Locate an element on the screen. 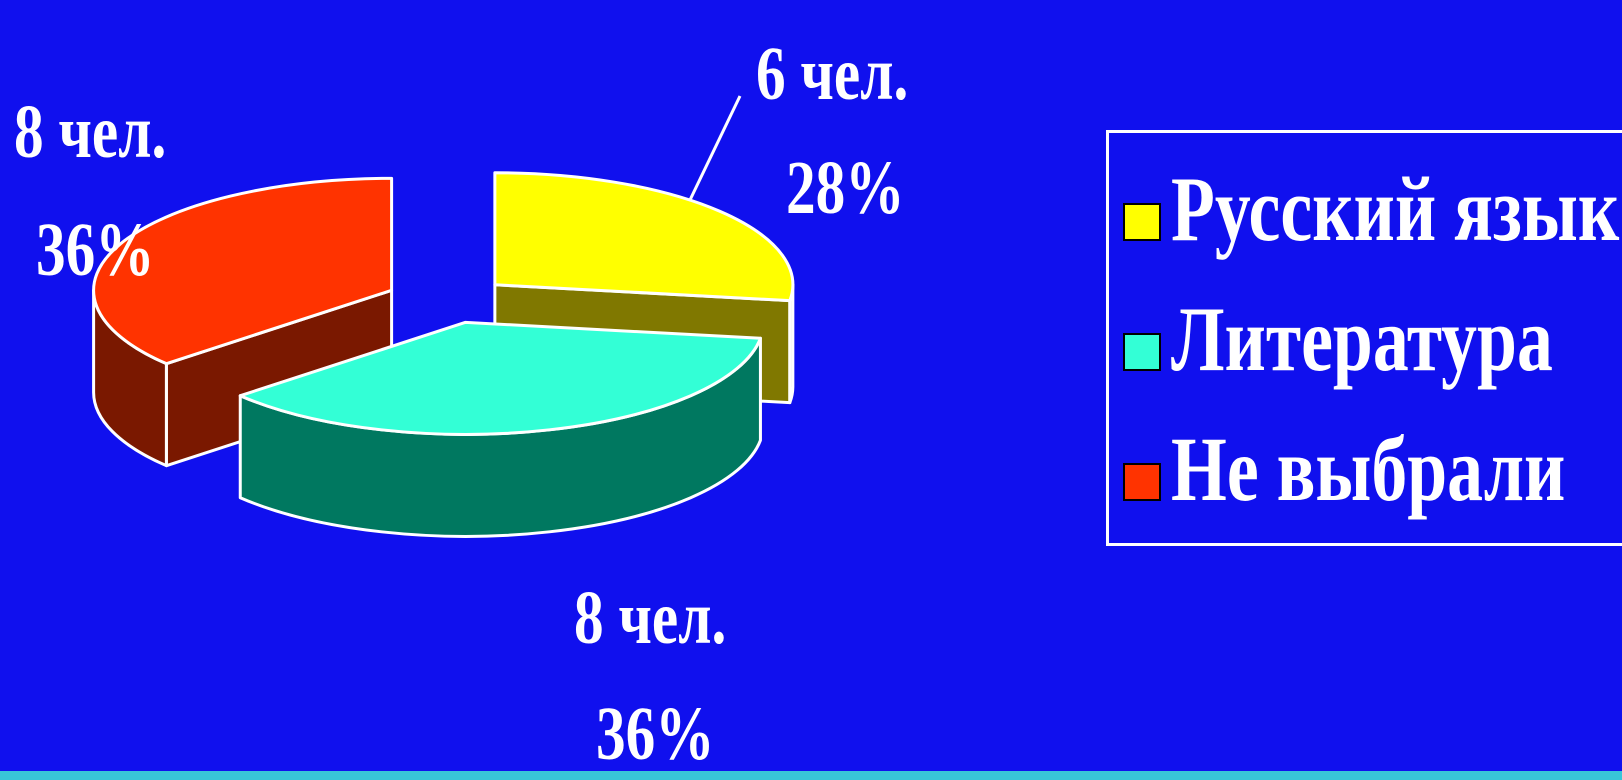 The height and width of the screenshot is (780, 1622). pie-slice-none is located at coordinates (243, 322).